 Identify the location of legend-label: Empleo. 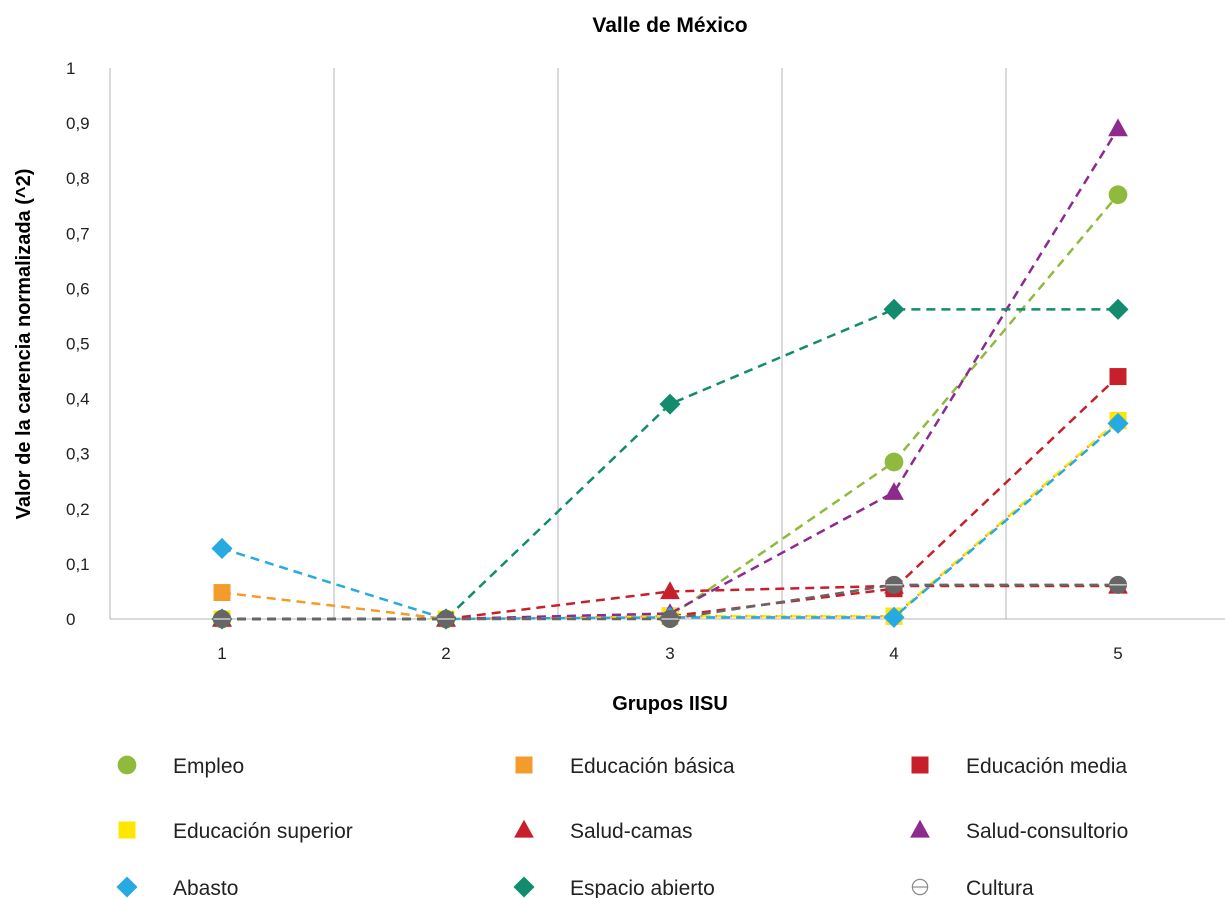
(208, 766).